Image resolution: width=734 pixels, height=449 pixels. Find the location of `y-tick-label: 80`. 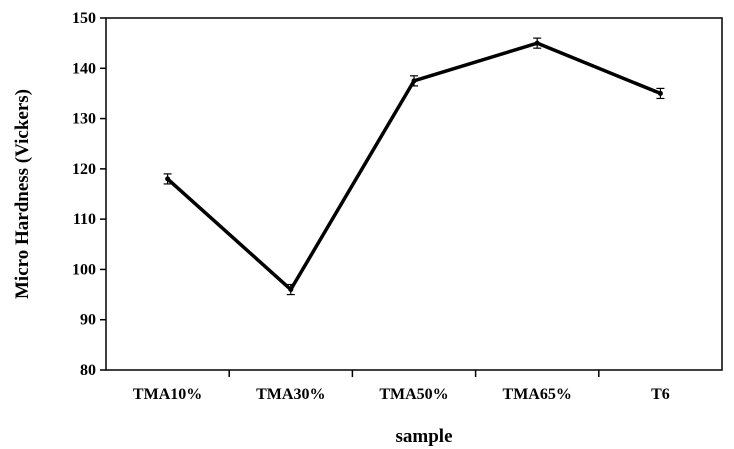

y-tick-label: 80 is located at coordinates (88, 370).